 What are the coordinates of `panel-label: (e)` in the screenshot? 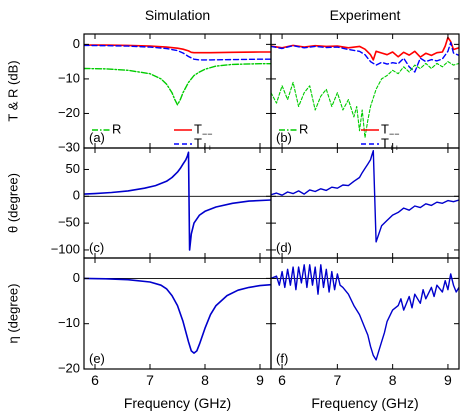 It's located at (97, 358).